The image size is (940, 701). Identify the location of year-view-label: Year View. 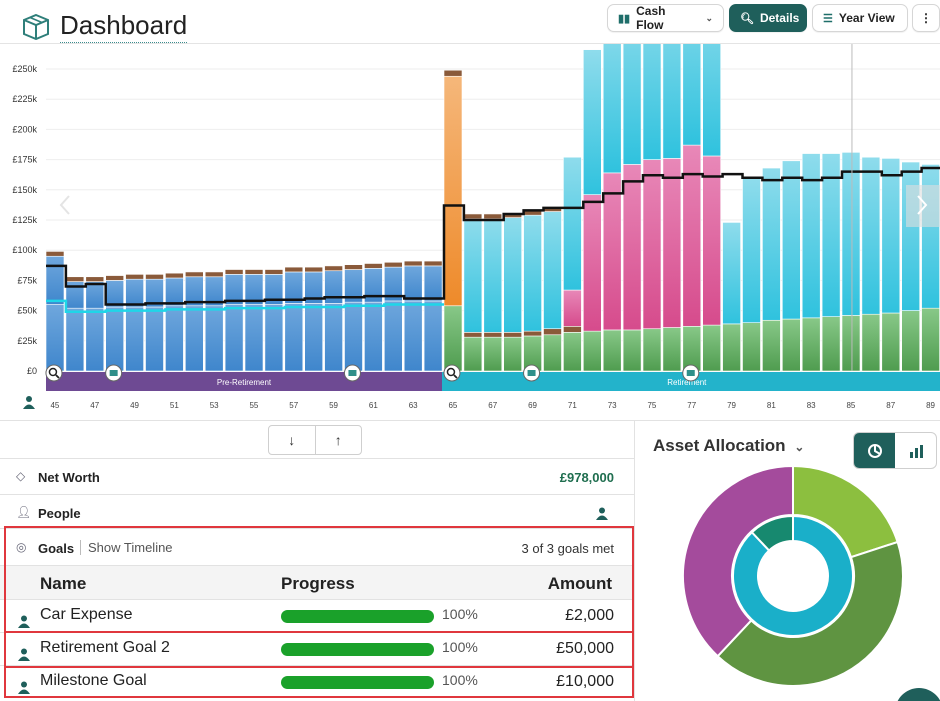
(866, 18).